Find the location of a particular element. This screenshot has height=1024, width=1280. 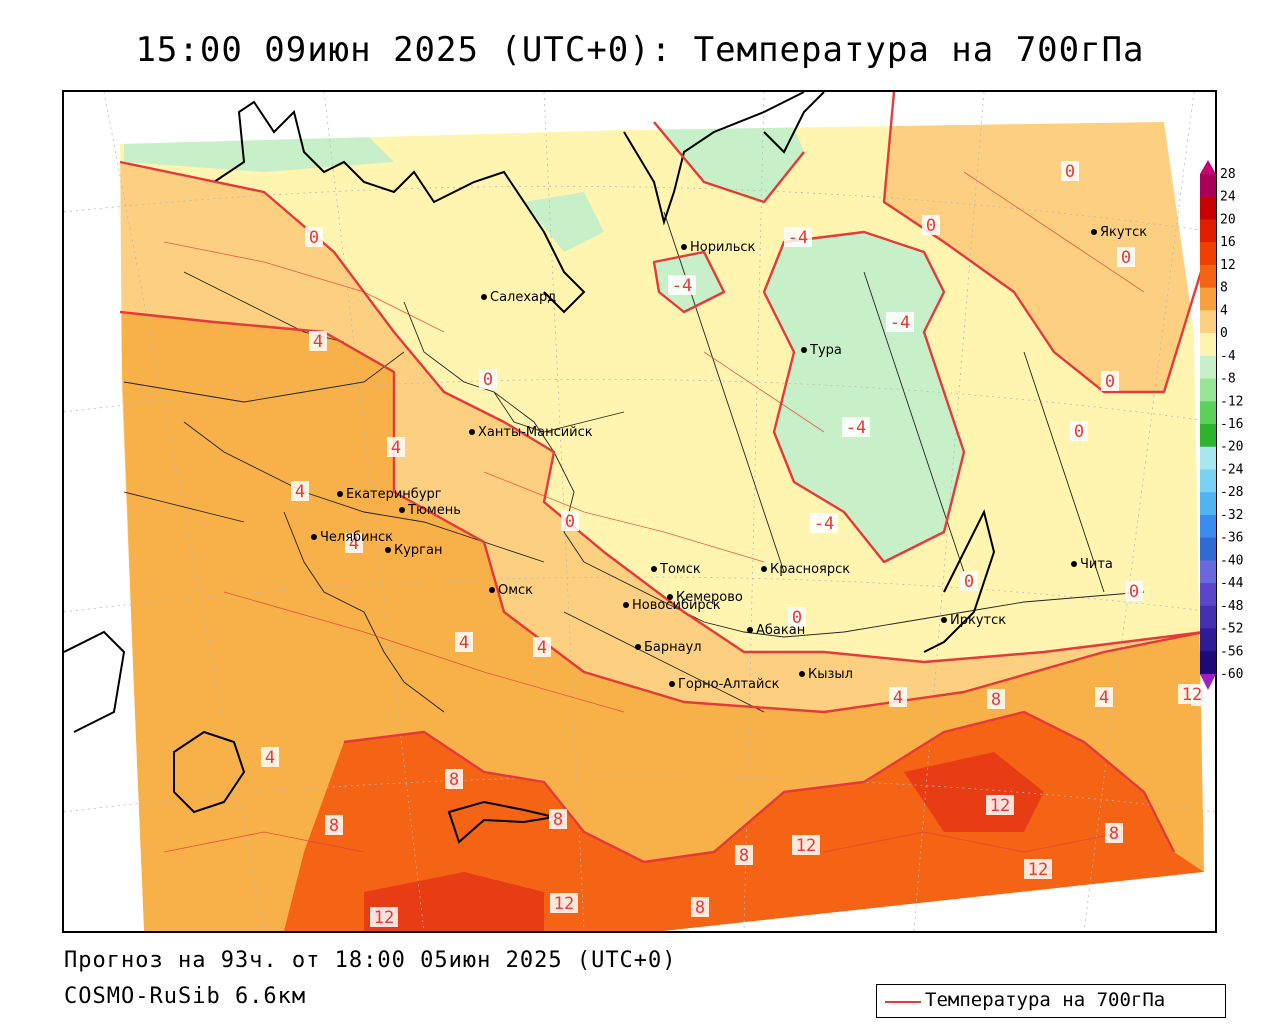

colorbar-tick-label: -32 is located at coordinates (1231, 515).